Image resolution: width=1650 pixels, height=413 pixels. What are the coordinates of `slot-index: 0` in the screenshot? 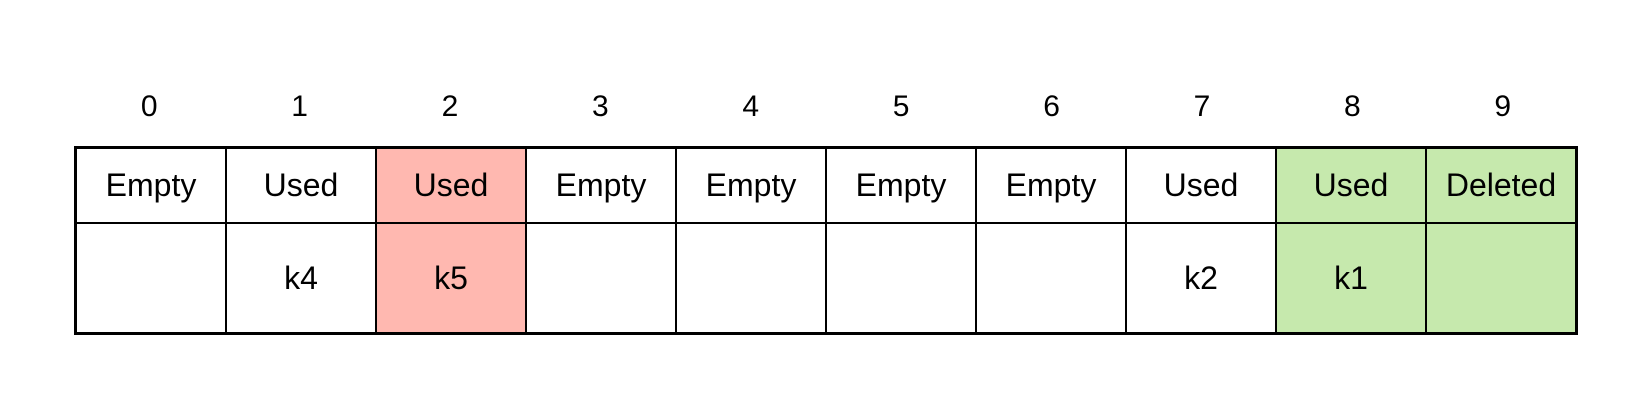 It's located at (149, 106).